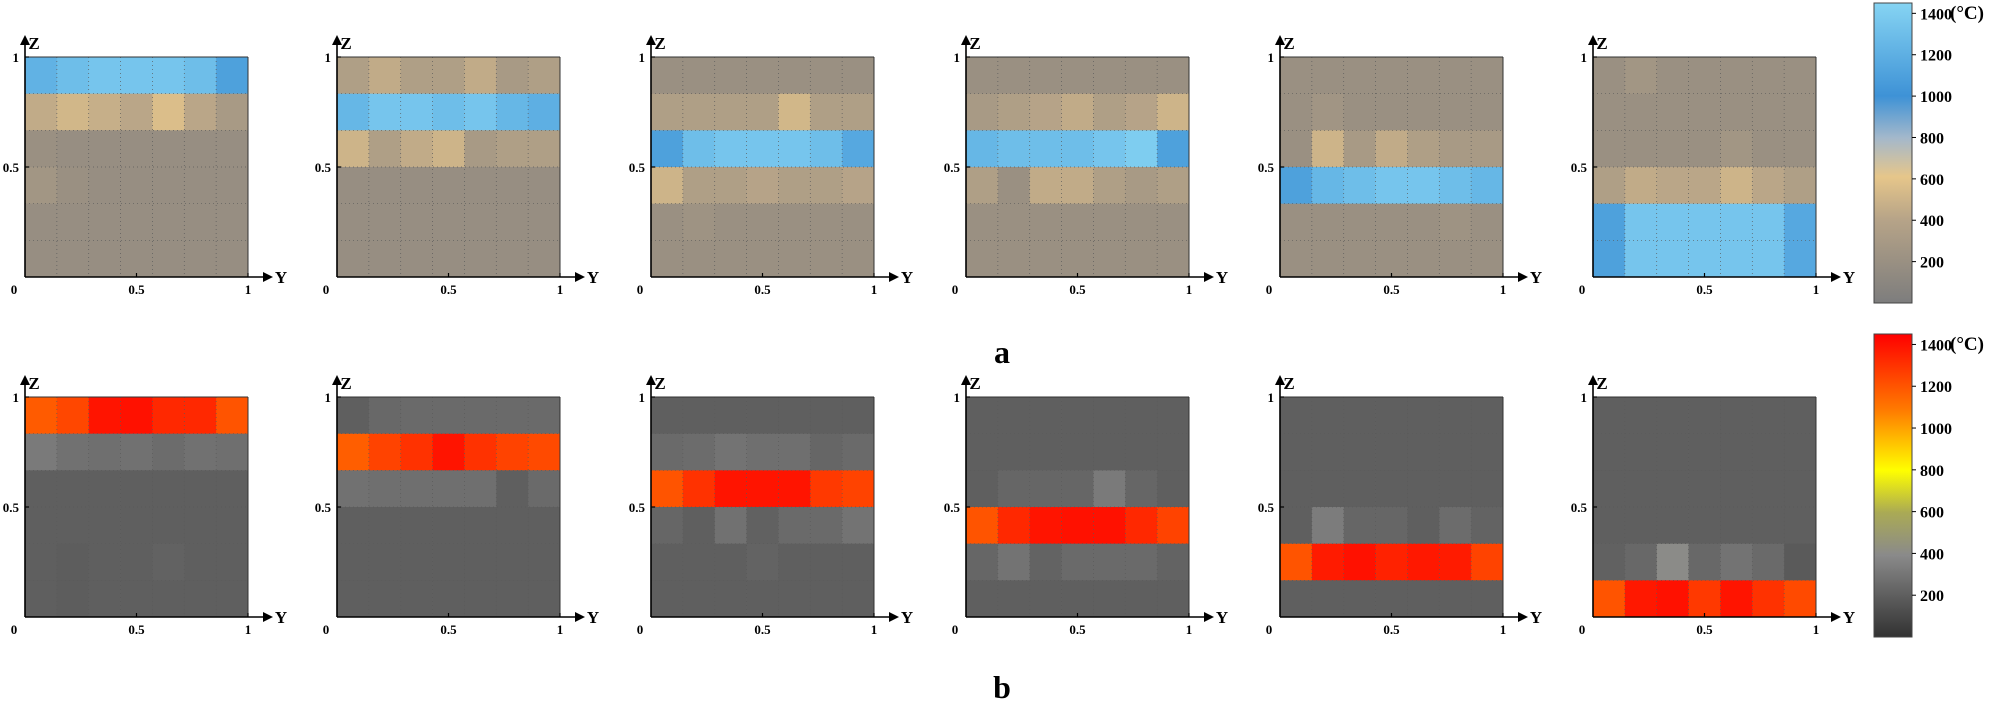 The width and height of the screenshot is (2007, 705). What do you see at coordinates (1893, 485) in the screenshot?
I see `colorbar-gradient` at bounding box center [1893, 485].